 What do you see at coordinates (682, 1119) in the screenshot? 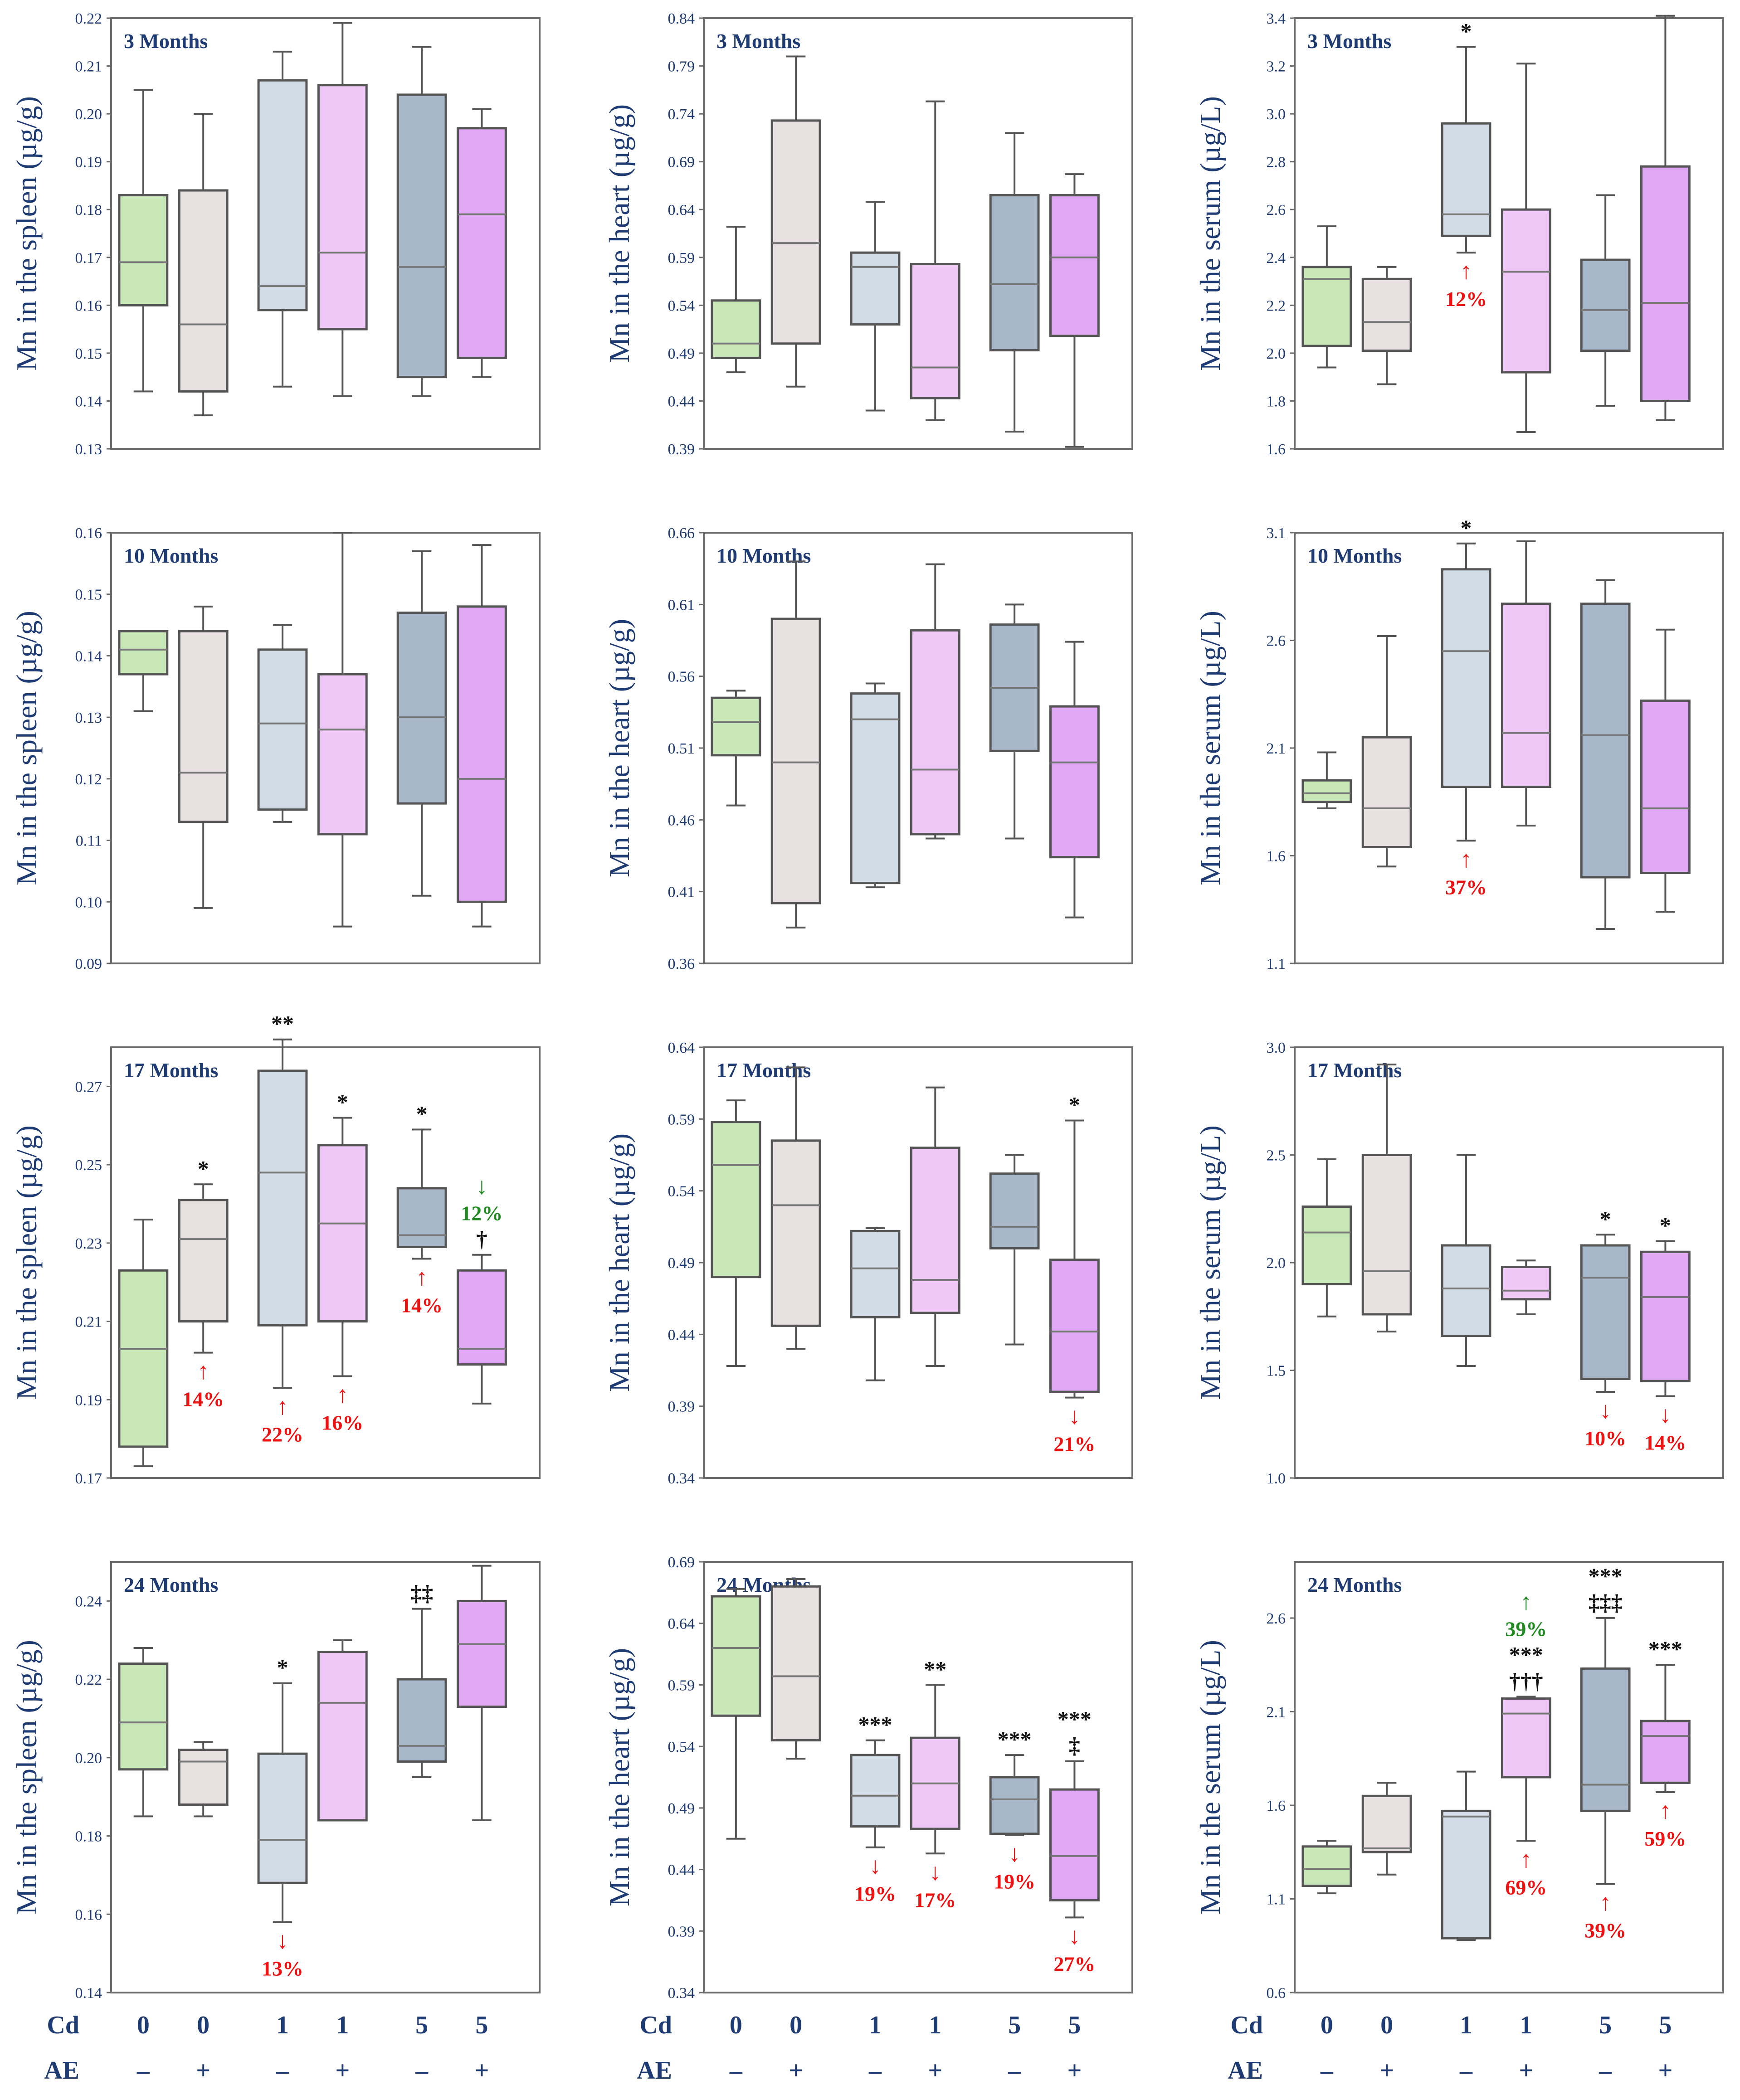
I see `y-tick-label: 0.59` at bounding box center [682, 1119].